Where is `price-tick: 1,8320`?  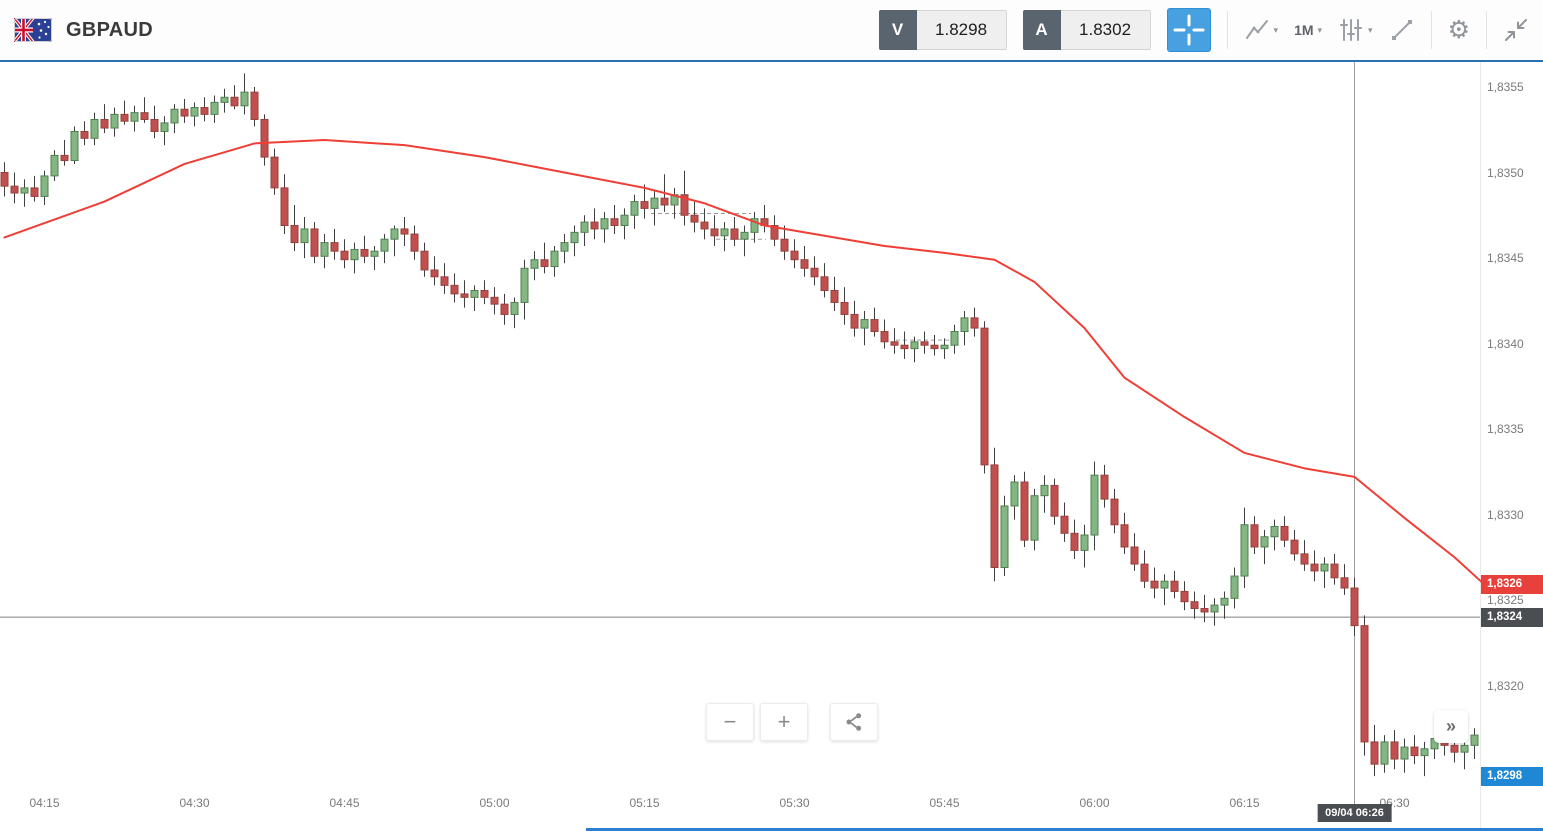
price-tick: 1,8320 is located at coordinates (1505, 685).